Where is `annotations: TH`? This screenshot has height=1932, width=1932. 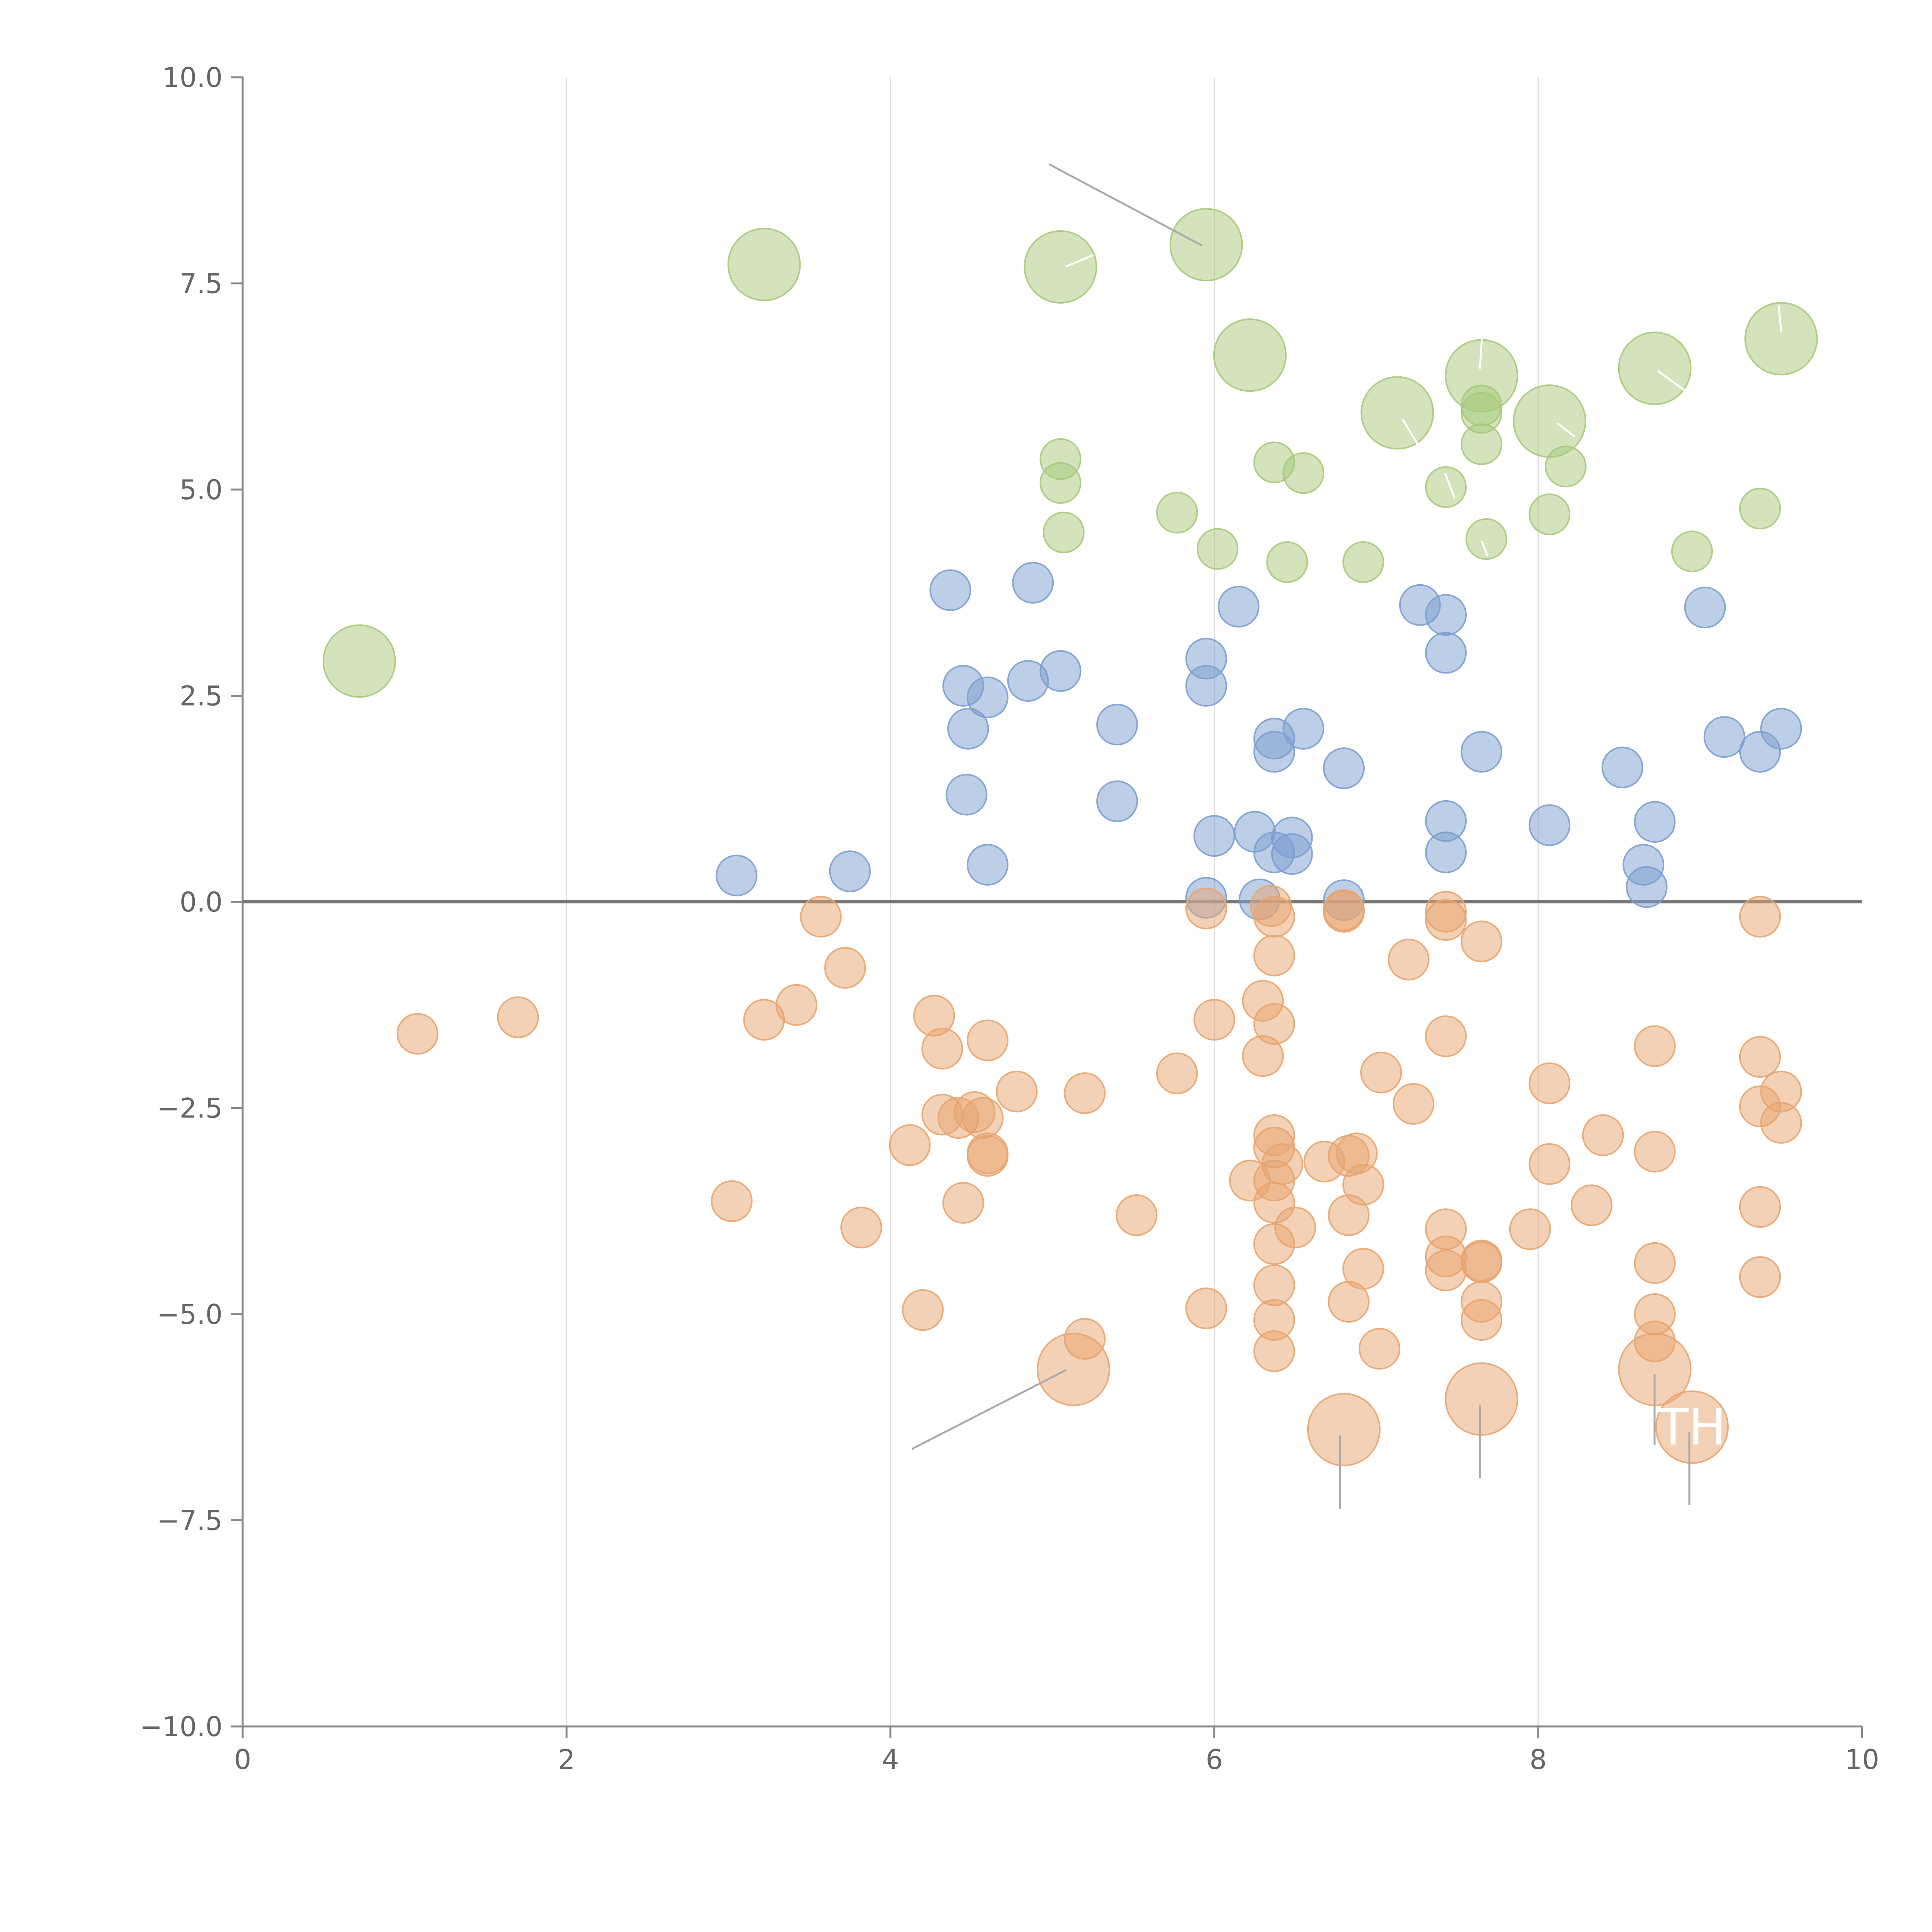 annotations: TH is located at coordinates (1692, 1427).